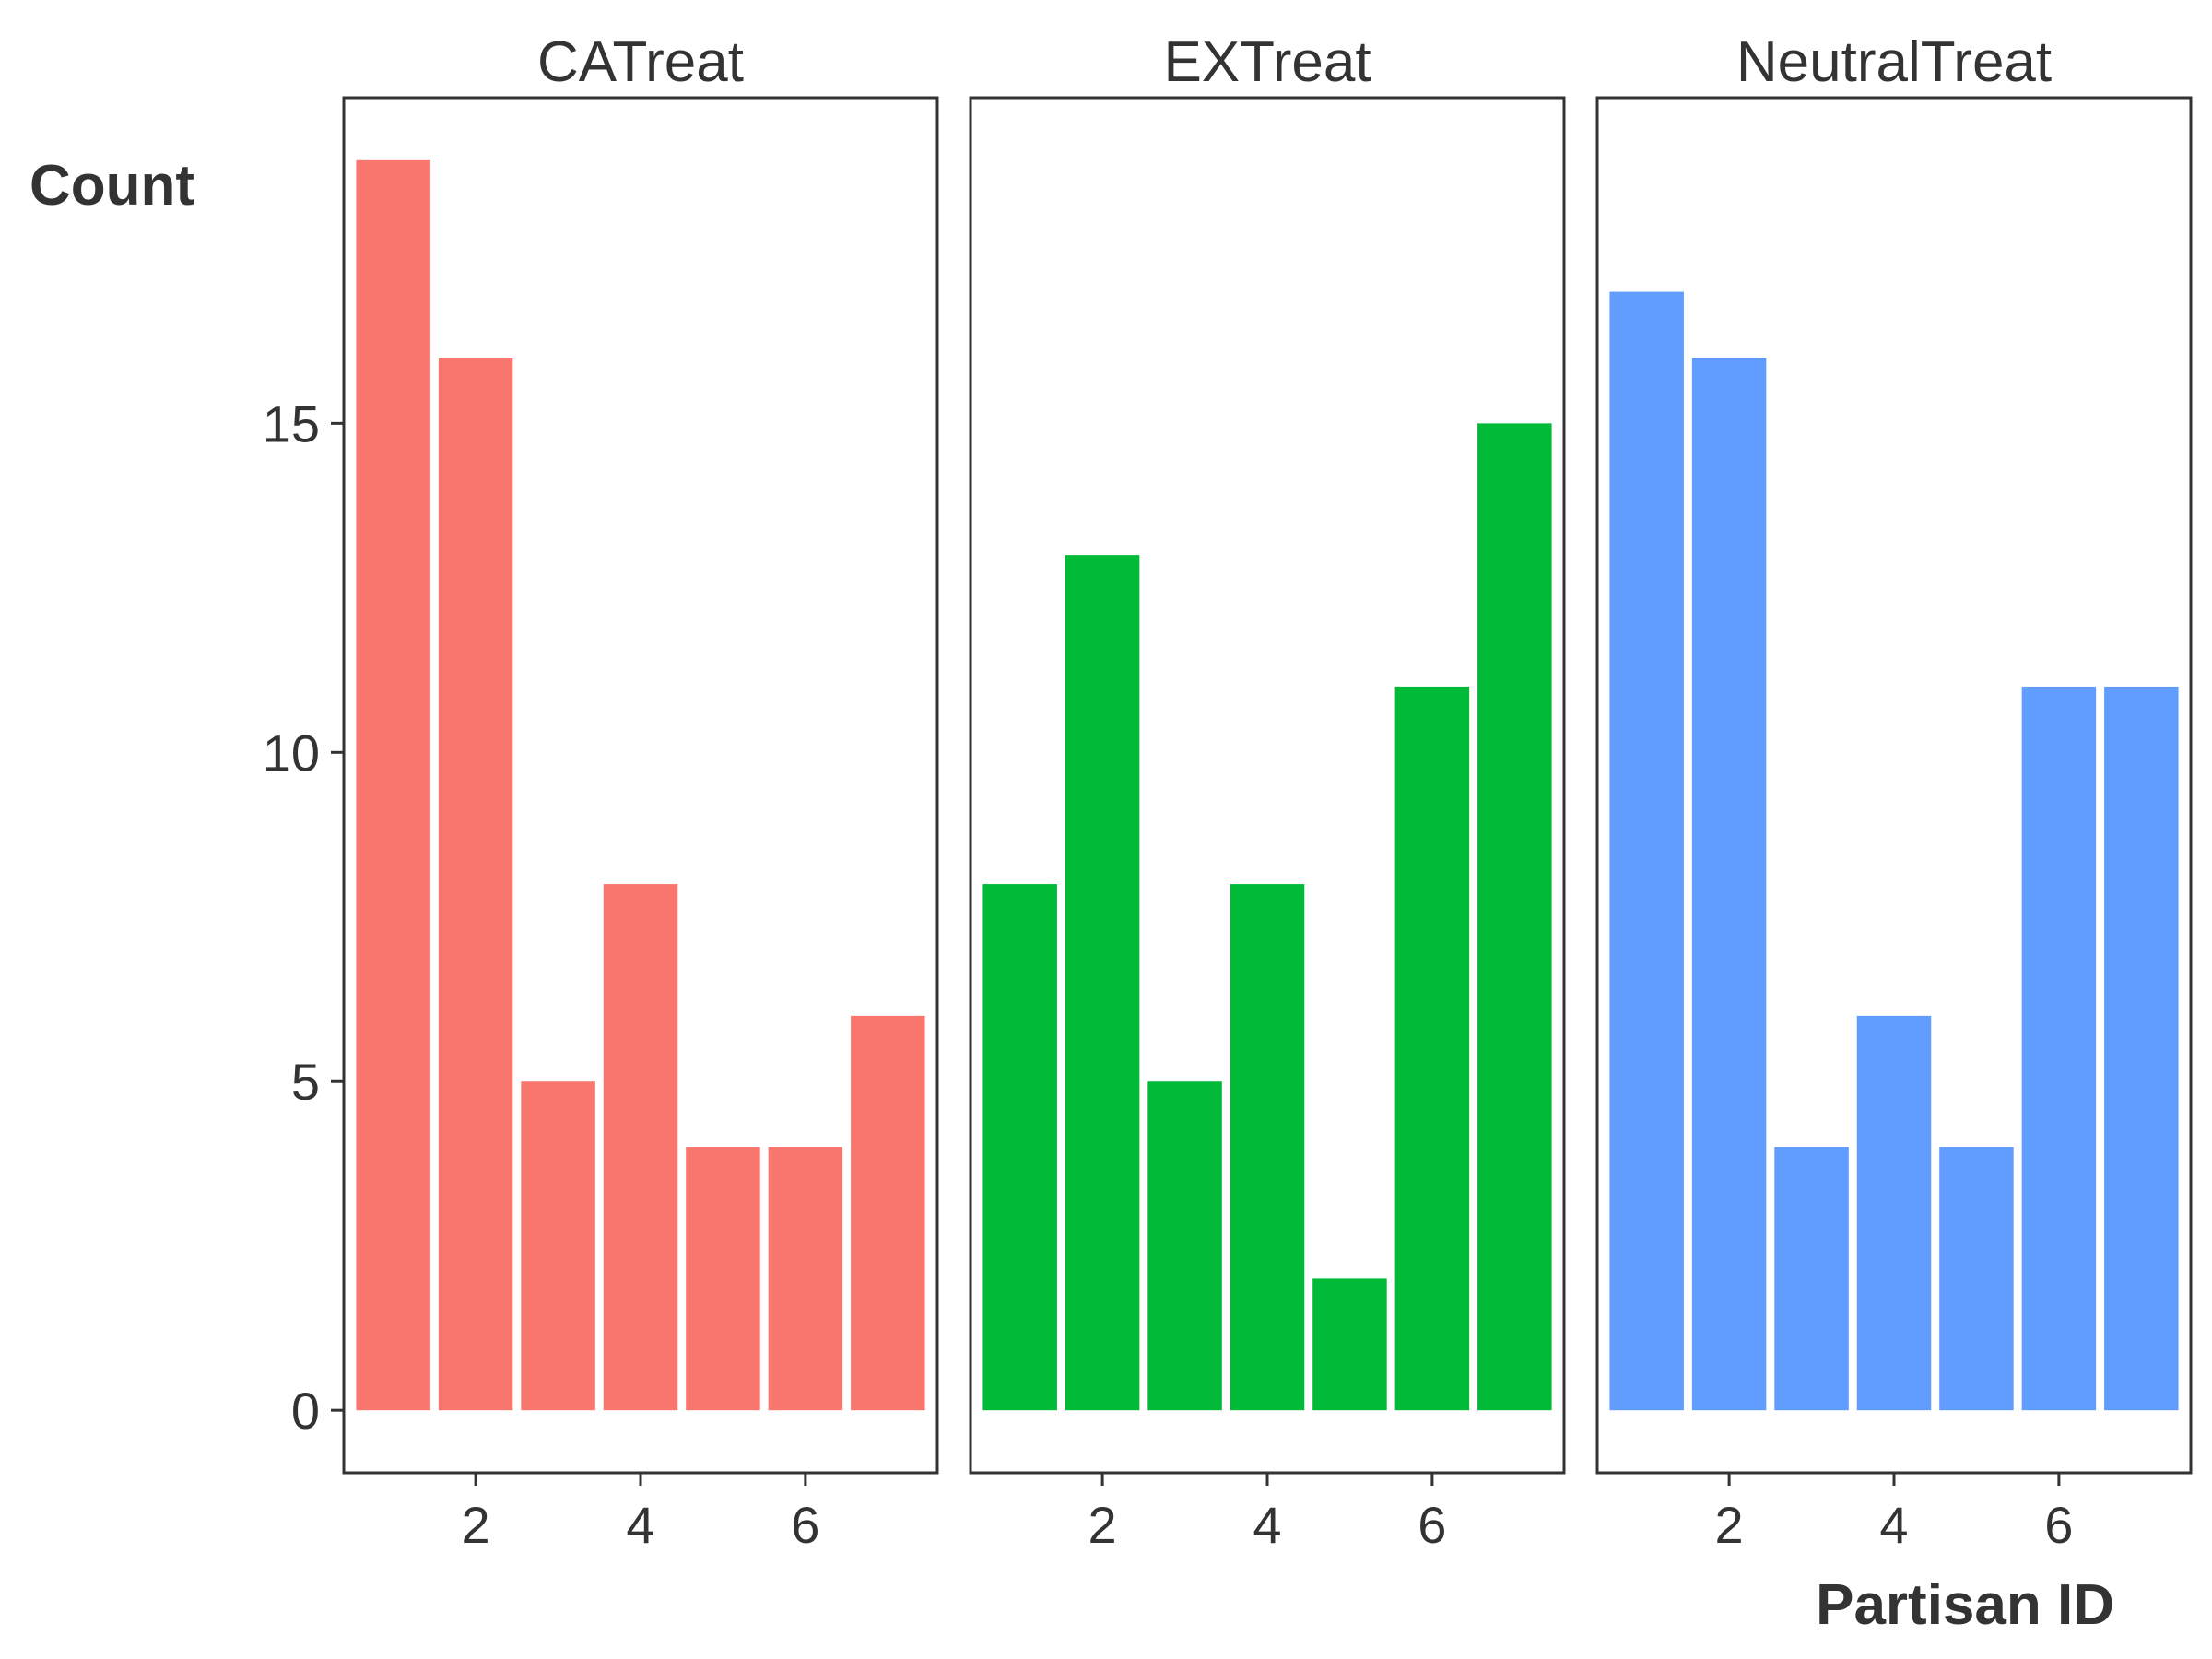 This screenshot has height=1659, width=2212. What do you see at coordinates (1267, 62) in the screenshot?
I see `facet-strip-label: EXTreat` at bounding box center [1267, 62].